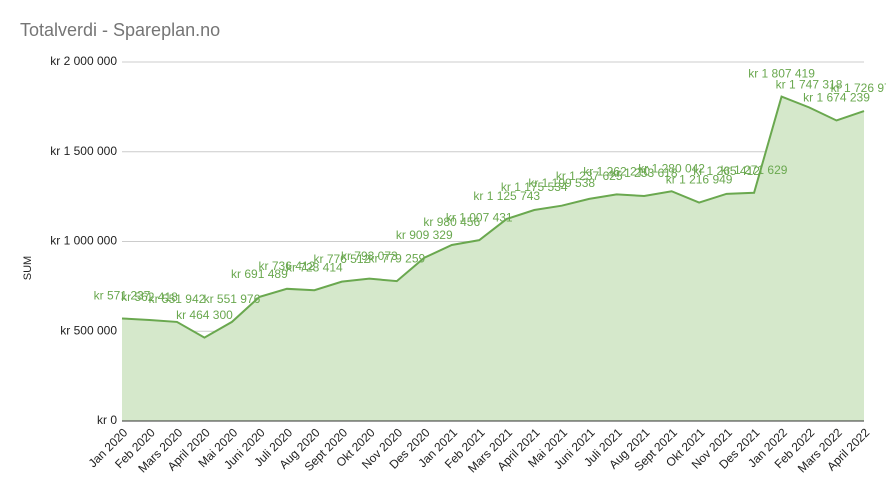 The width and height of the screenshot is (886, 495). What do you see at coordinates (28, 268) in the screenshot?
I see `y-axis-label: SUM` at bounding box center [28, 268].